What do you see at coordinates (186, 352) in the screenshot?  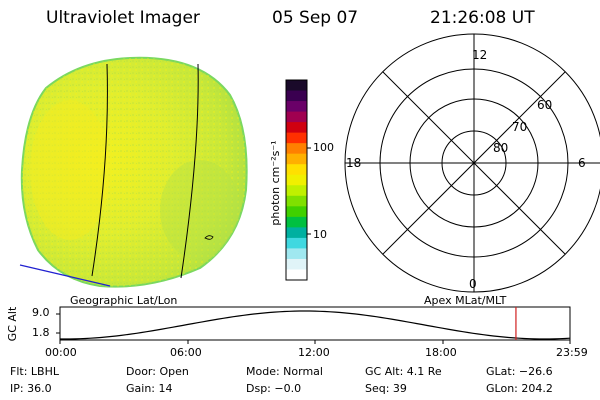 I see `timeline-x-tick-0600: 06:00` at bounding box center [186, 352].